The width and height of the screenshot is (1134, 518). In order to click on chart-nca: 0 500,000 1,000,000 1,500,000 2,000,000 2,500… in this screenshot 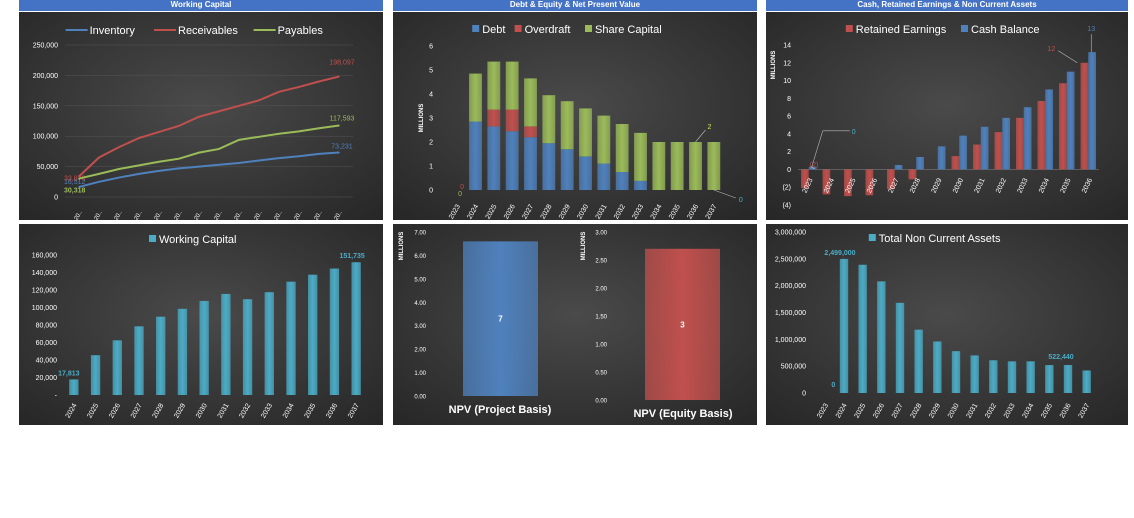, I will do `click(947, 324)`.